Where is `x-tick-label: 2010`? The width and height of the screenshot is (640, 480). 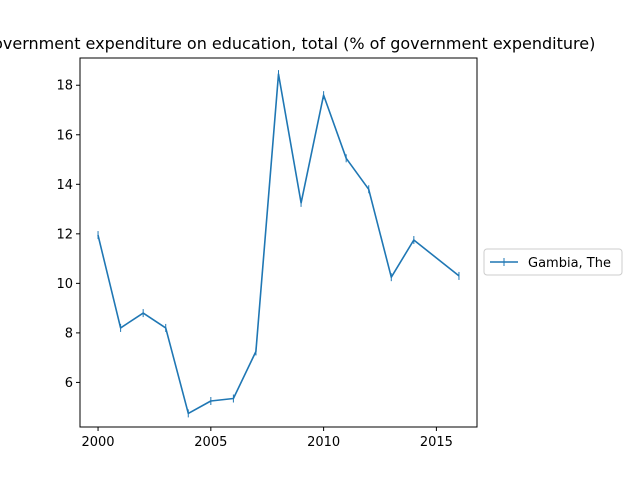
x-tick-label: 2010 is located at coordinates (323, 442).